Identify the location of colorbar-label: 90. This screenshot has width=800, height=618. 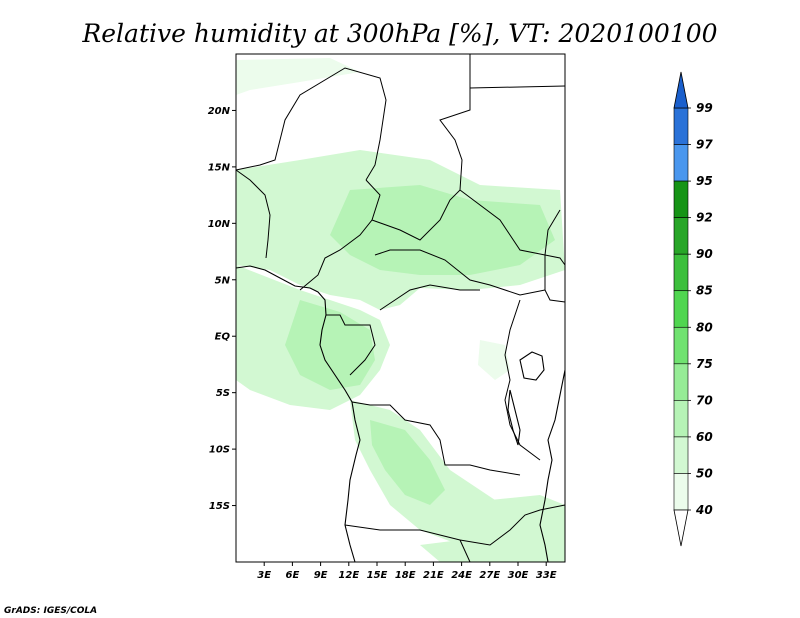
(704, 254).